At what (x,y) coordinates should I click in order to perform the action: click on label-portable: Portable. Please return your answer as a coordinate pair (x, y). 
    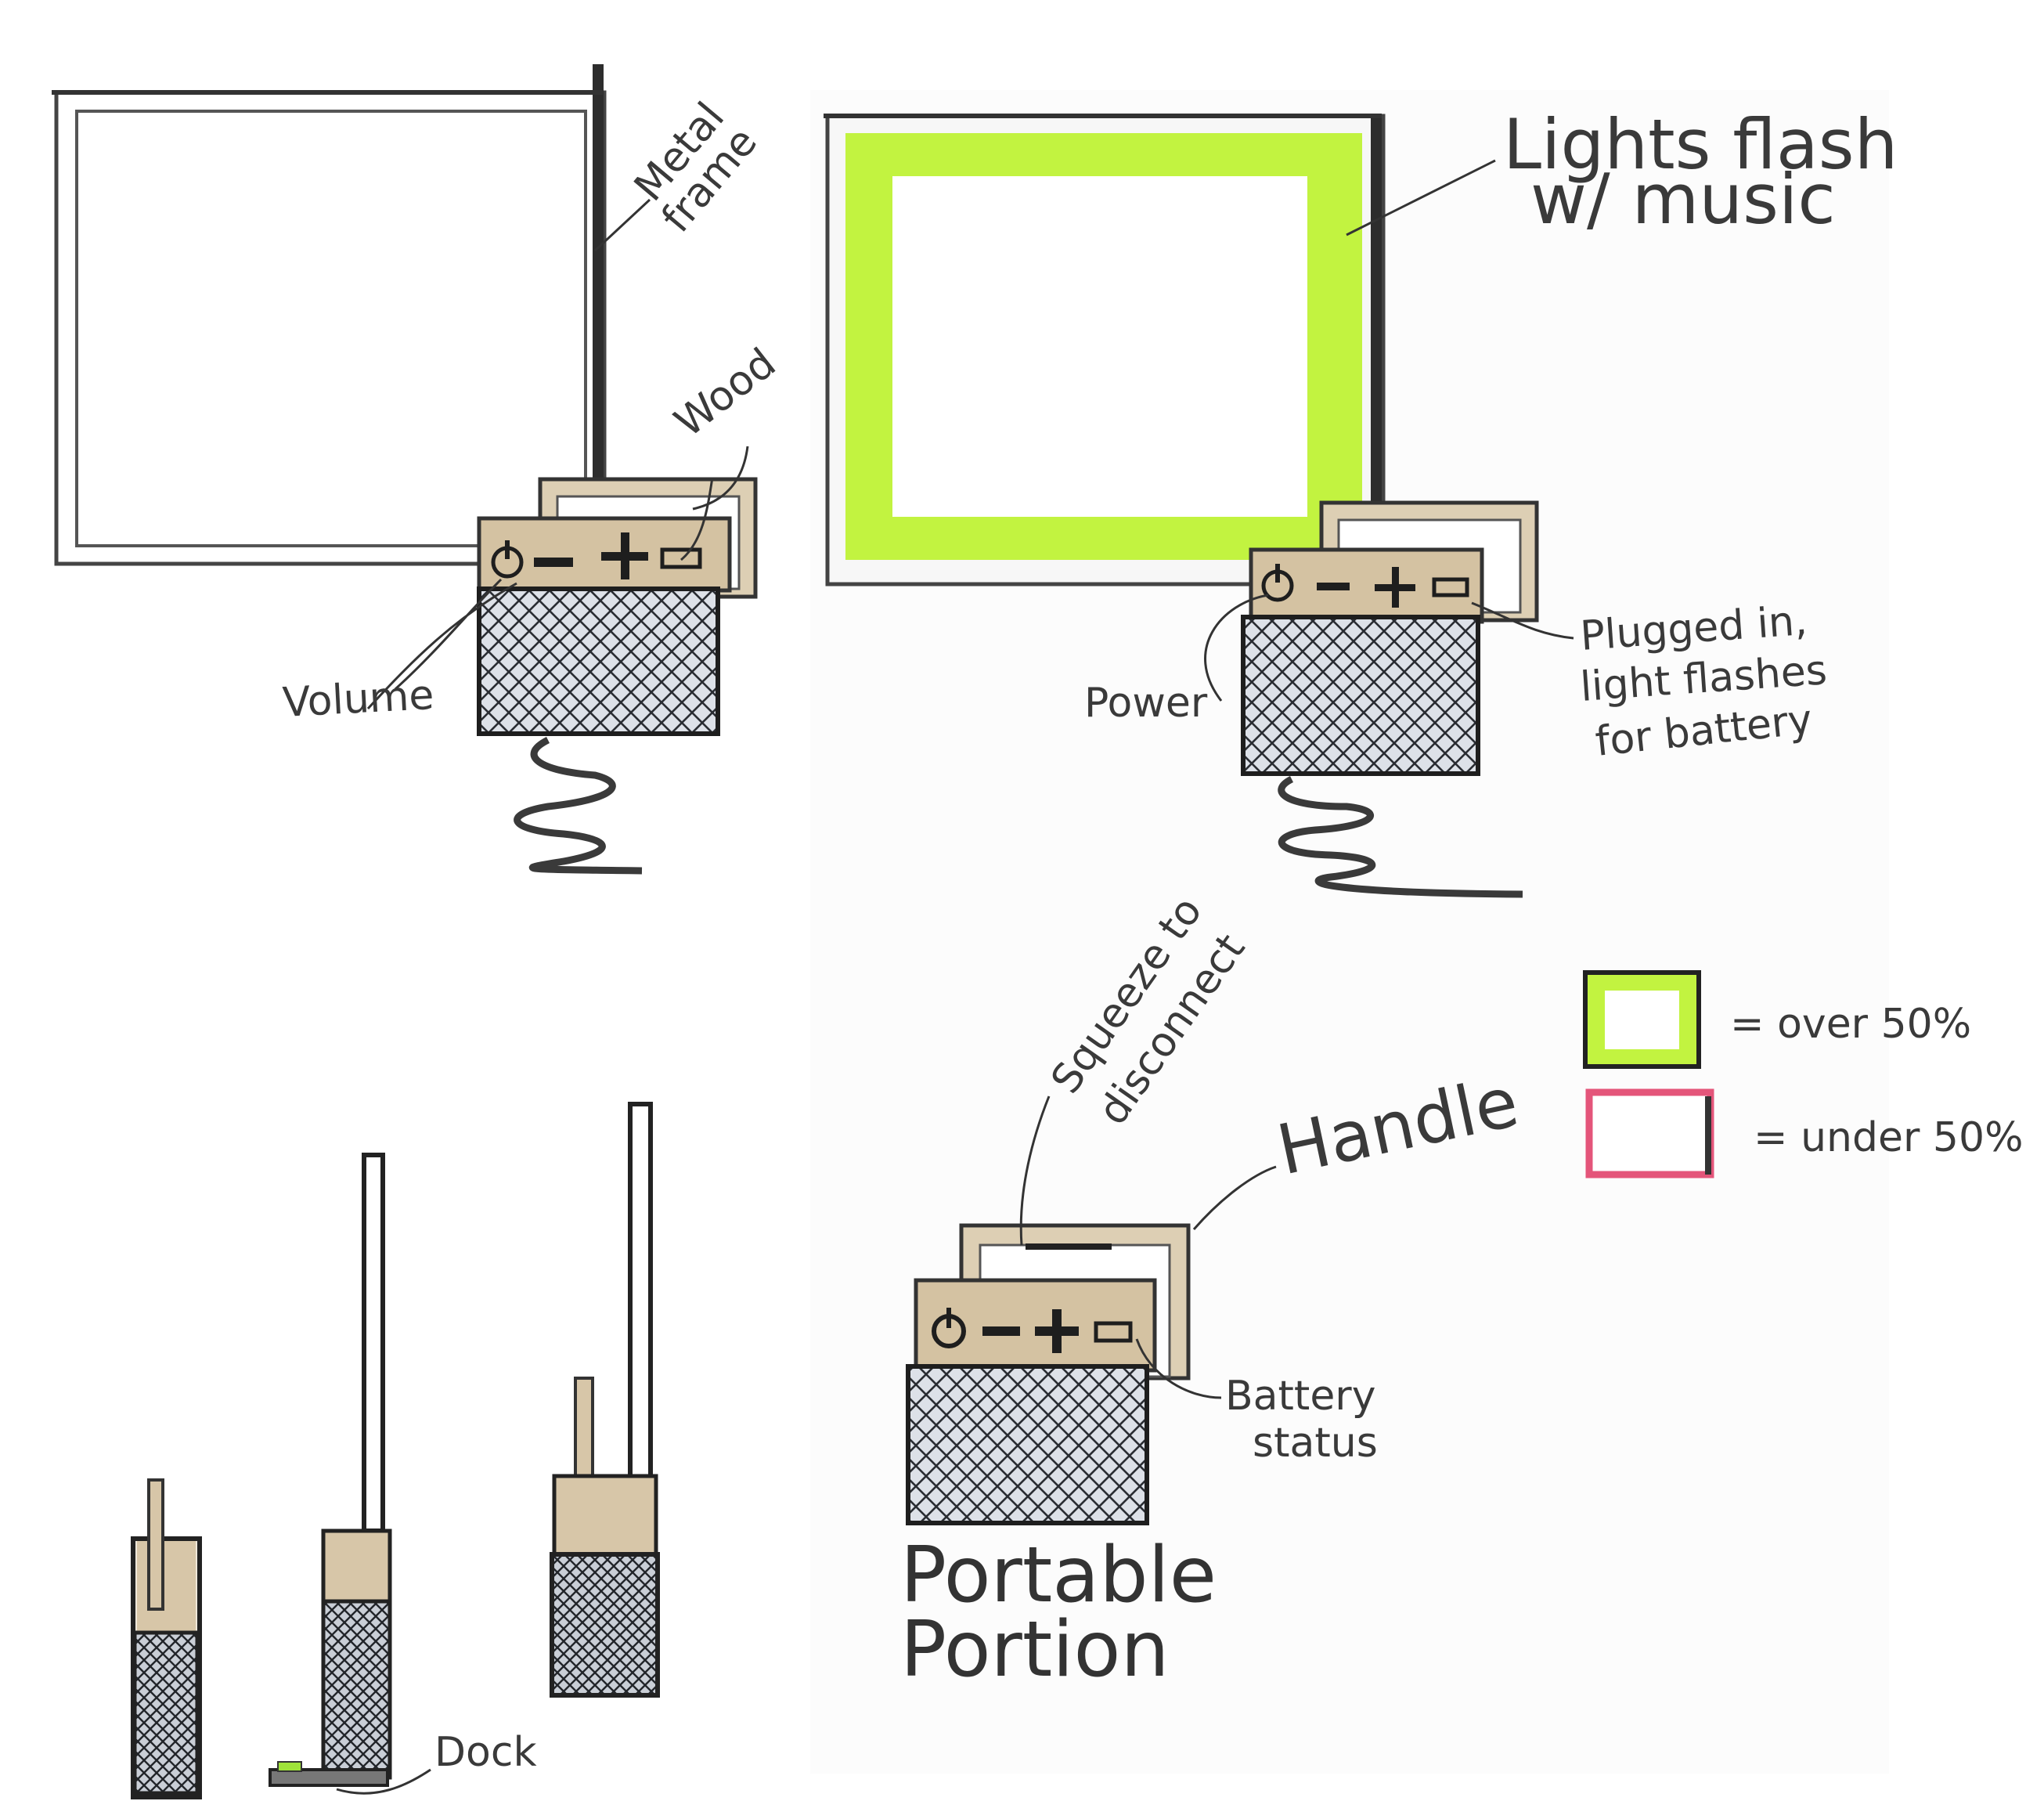
    Looking at the image, I should click on (1059, 1575).